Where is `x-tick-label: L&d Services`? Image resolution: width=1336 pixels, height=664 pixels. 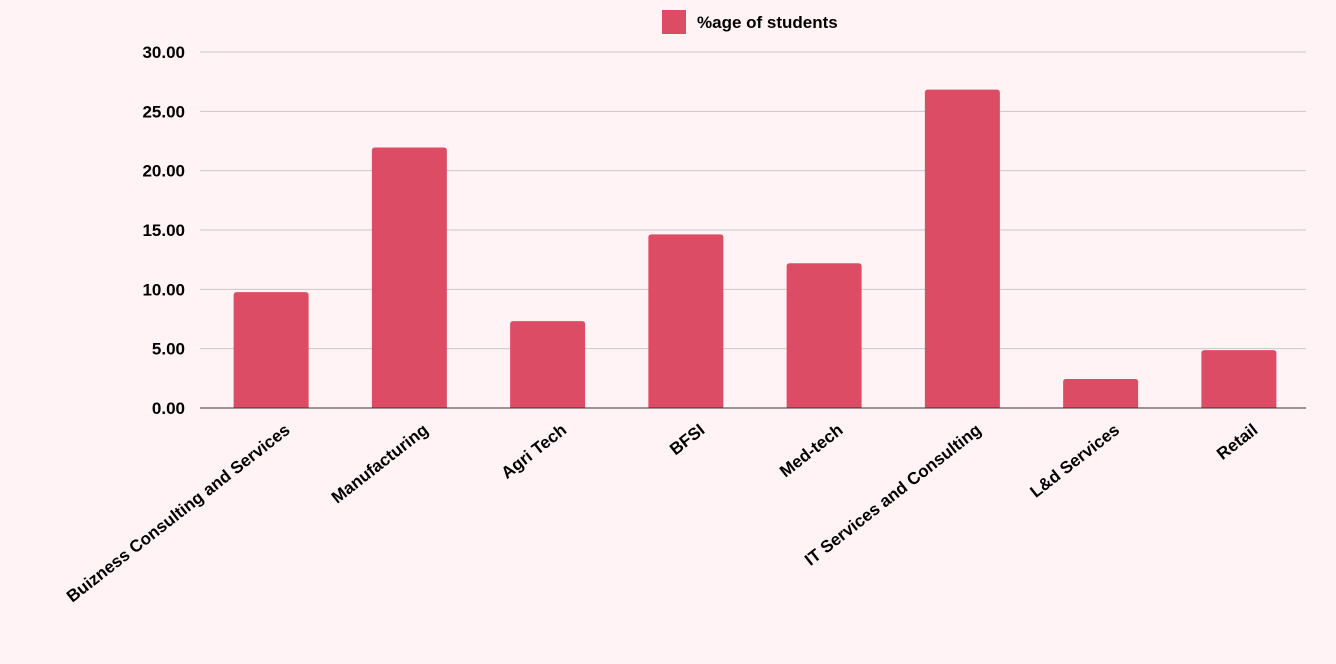
x-tick-label: L&d Services is located at coordinates (1074, 460).